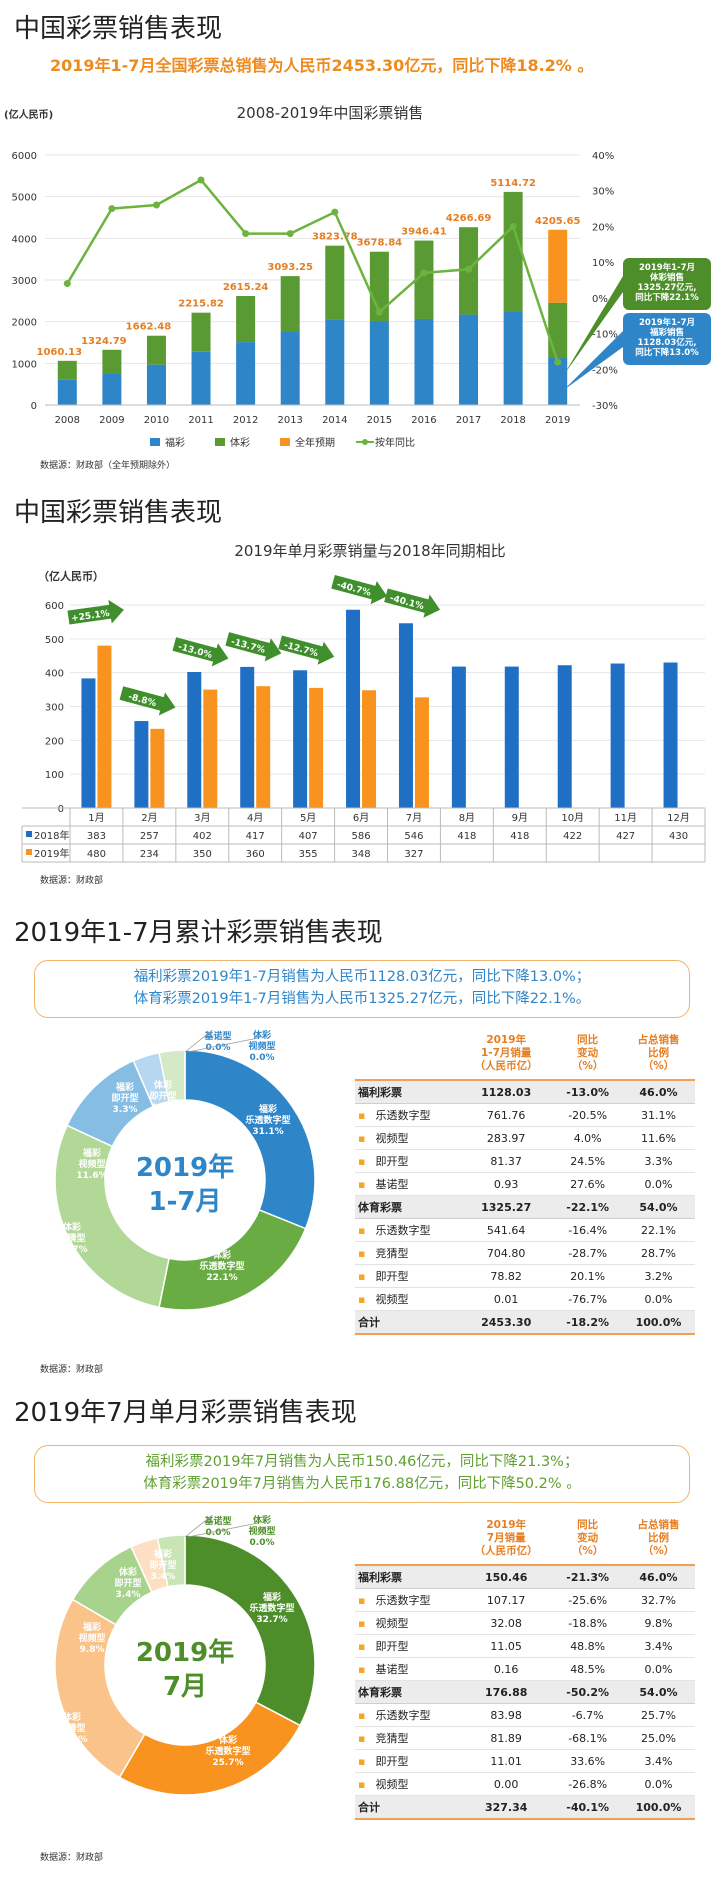 The image size is (723, 1881). Describe the element at coordinates (423, 420) in the screenshot. I see `chart1-xtick: 2016` at that location.